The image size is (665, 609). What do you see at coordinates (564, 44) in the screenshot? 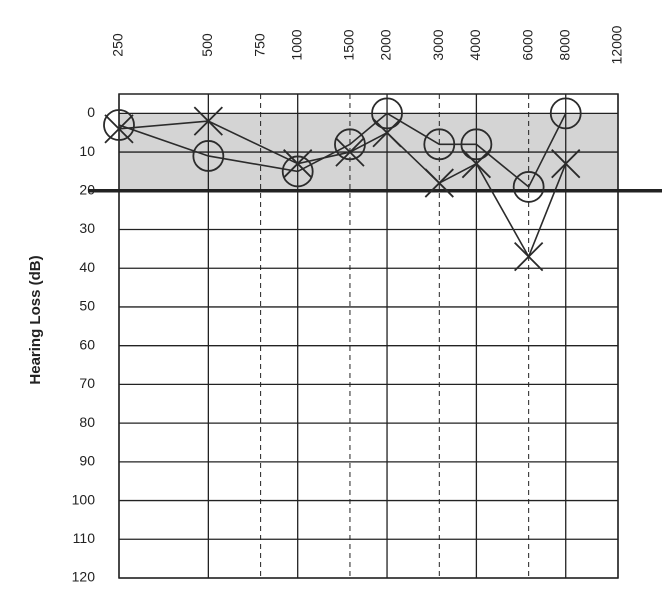
I see `x-tick-label: 8000` at bounding box center [564, 44].